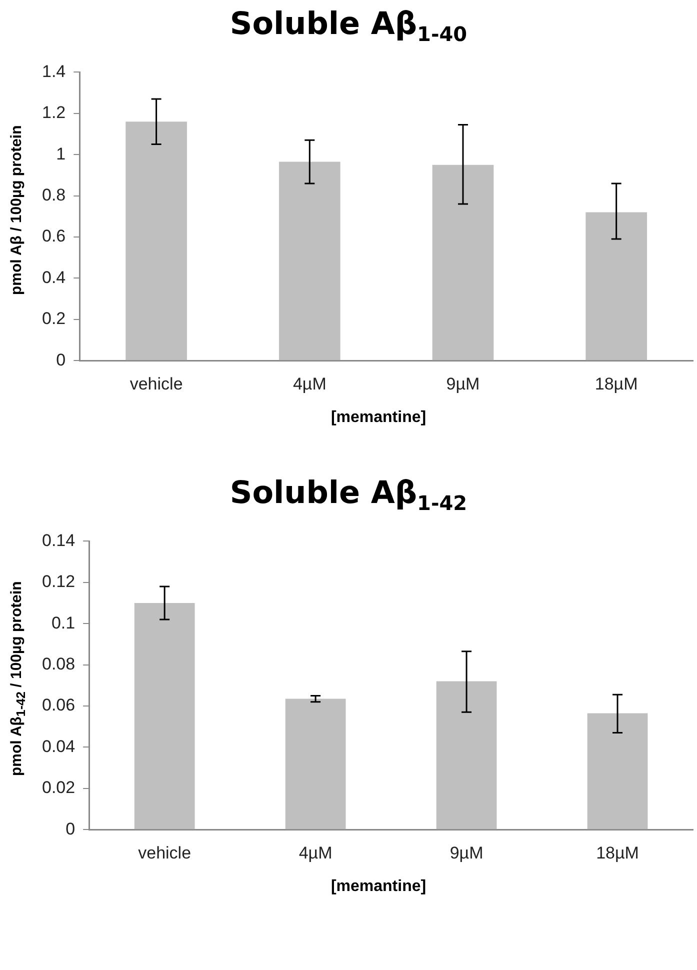  I want to click on y-tick-label: 0.4, so click(54, 277).